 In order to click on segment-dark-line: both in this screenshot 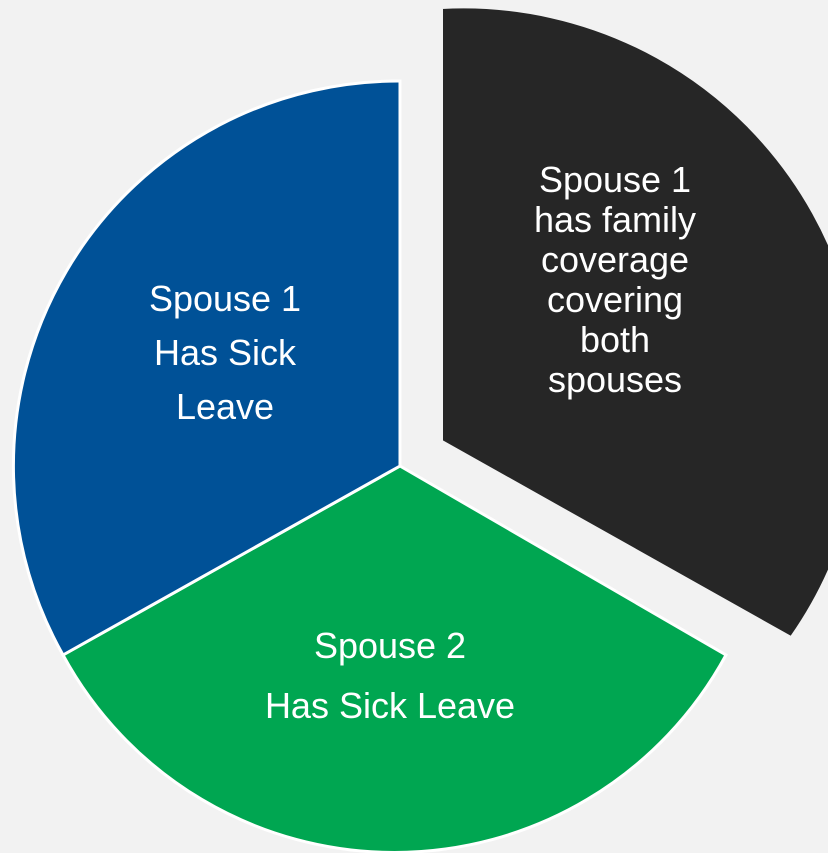, I will do `click(615, 339)`.